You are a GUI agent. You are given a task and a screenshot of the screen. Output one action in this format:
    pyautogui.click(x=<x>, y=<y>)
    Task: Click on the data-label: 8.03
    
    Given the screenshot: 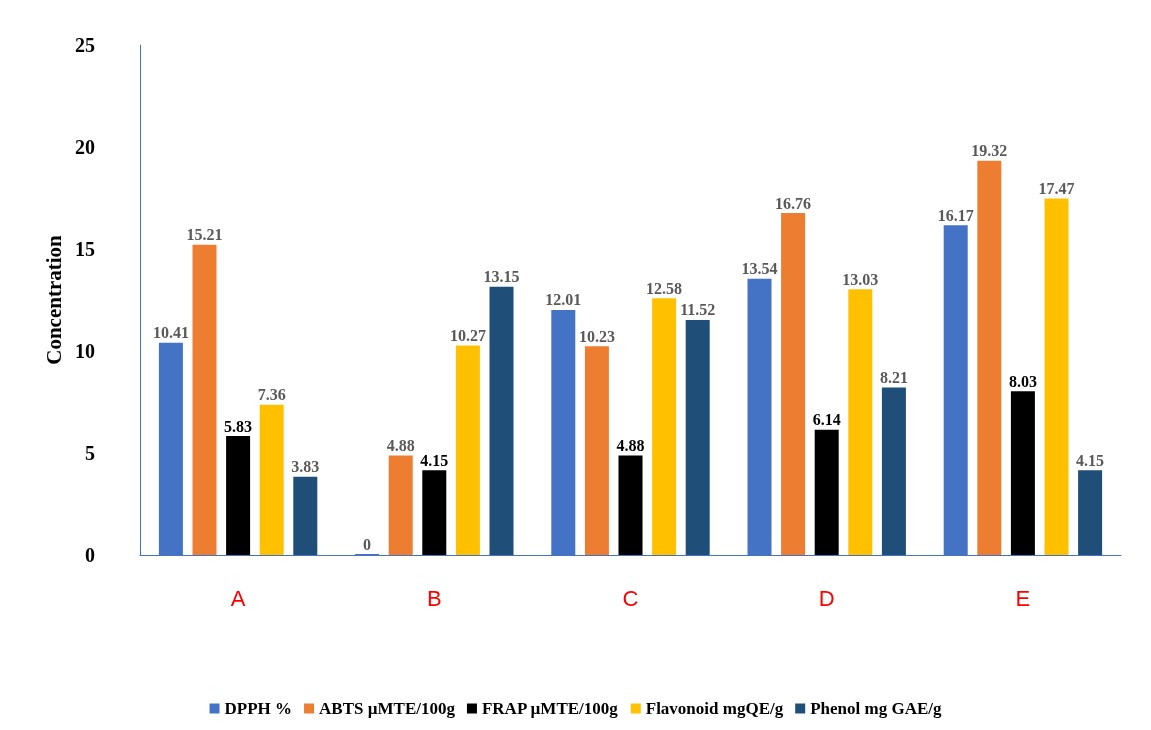 What is the action you would take?
    pyautogui.click(x=1022, y=381)
    